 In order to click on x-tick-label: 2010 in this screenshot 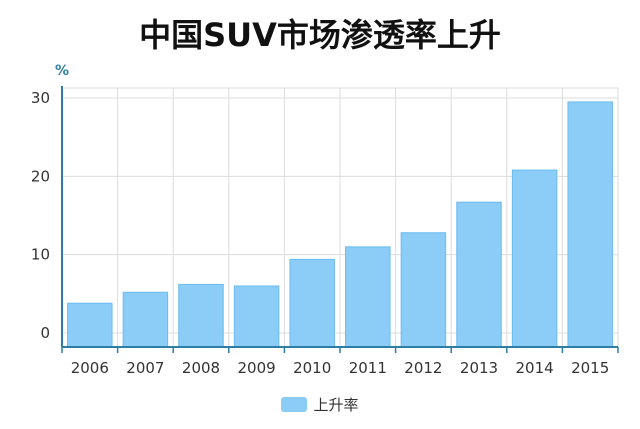, I will do `click(312, 368)`.